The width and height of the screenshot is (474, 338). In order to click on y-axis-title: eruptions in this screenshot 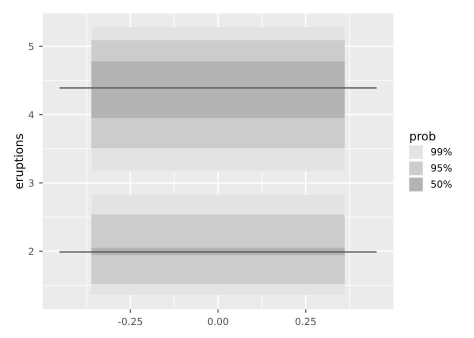, I will do `click(20, 161)`.